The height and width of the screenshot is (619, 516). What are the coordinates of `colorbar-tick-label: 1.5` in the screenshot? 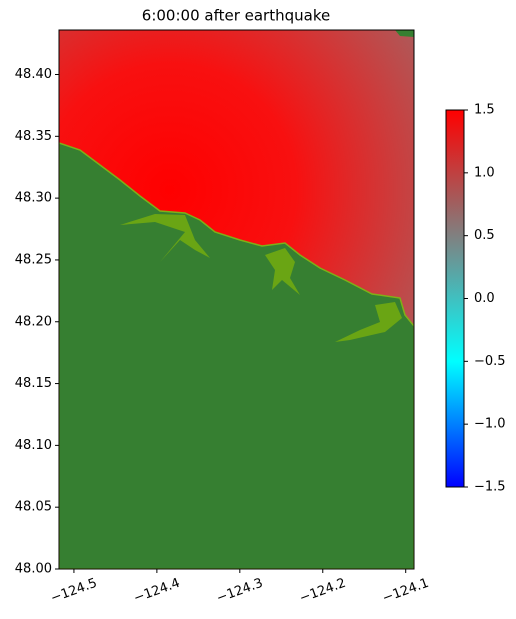 It's located at (484, 110).